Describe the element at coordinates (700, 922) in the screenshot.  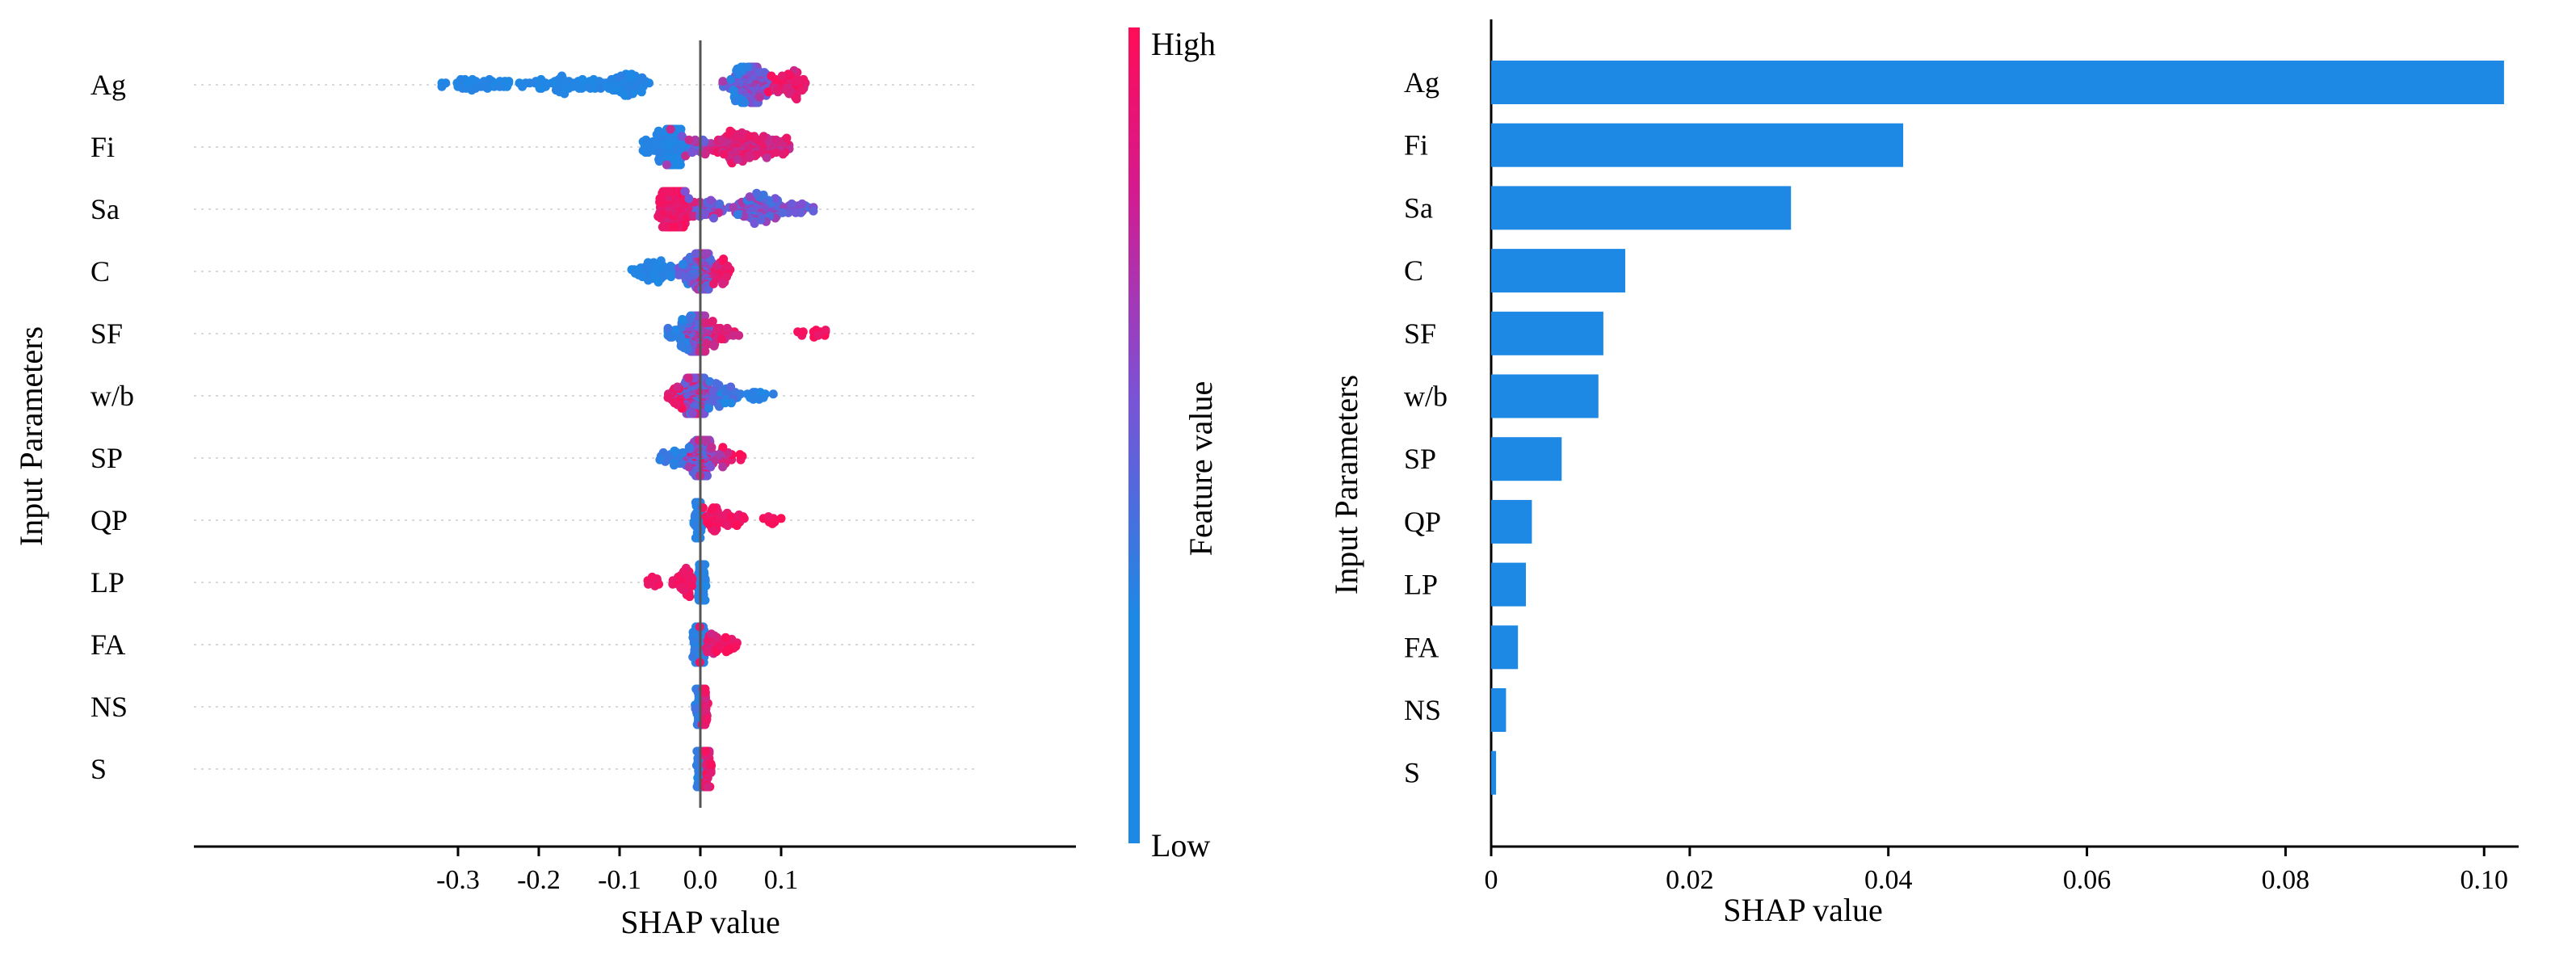
I see `beeswarm-x-axis-title: SHAP value` at that location.